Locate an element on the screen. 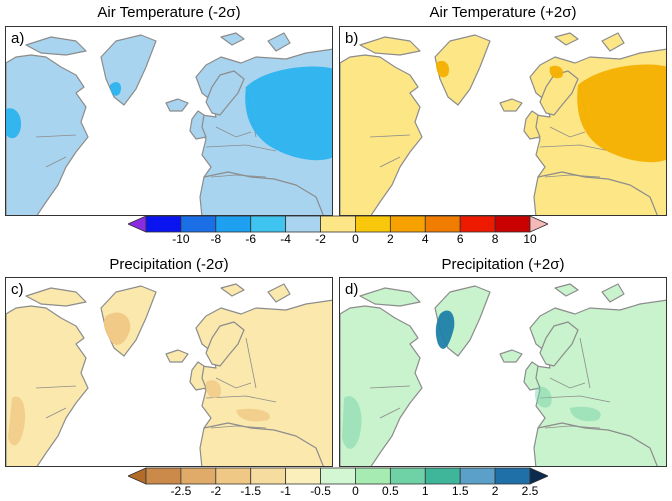 The width and height of the screenshot is (672, 501). temperature-colorbar-tick-label: -6 is located at coordinates (251, 239).